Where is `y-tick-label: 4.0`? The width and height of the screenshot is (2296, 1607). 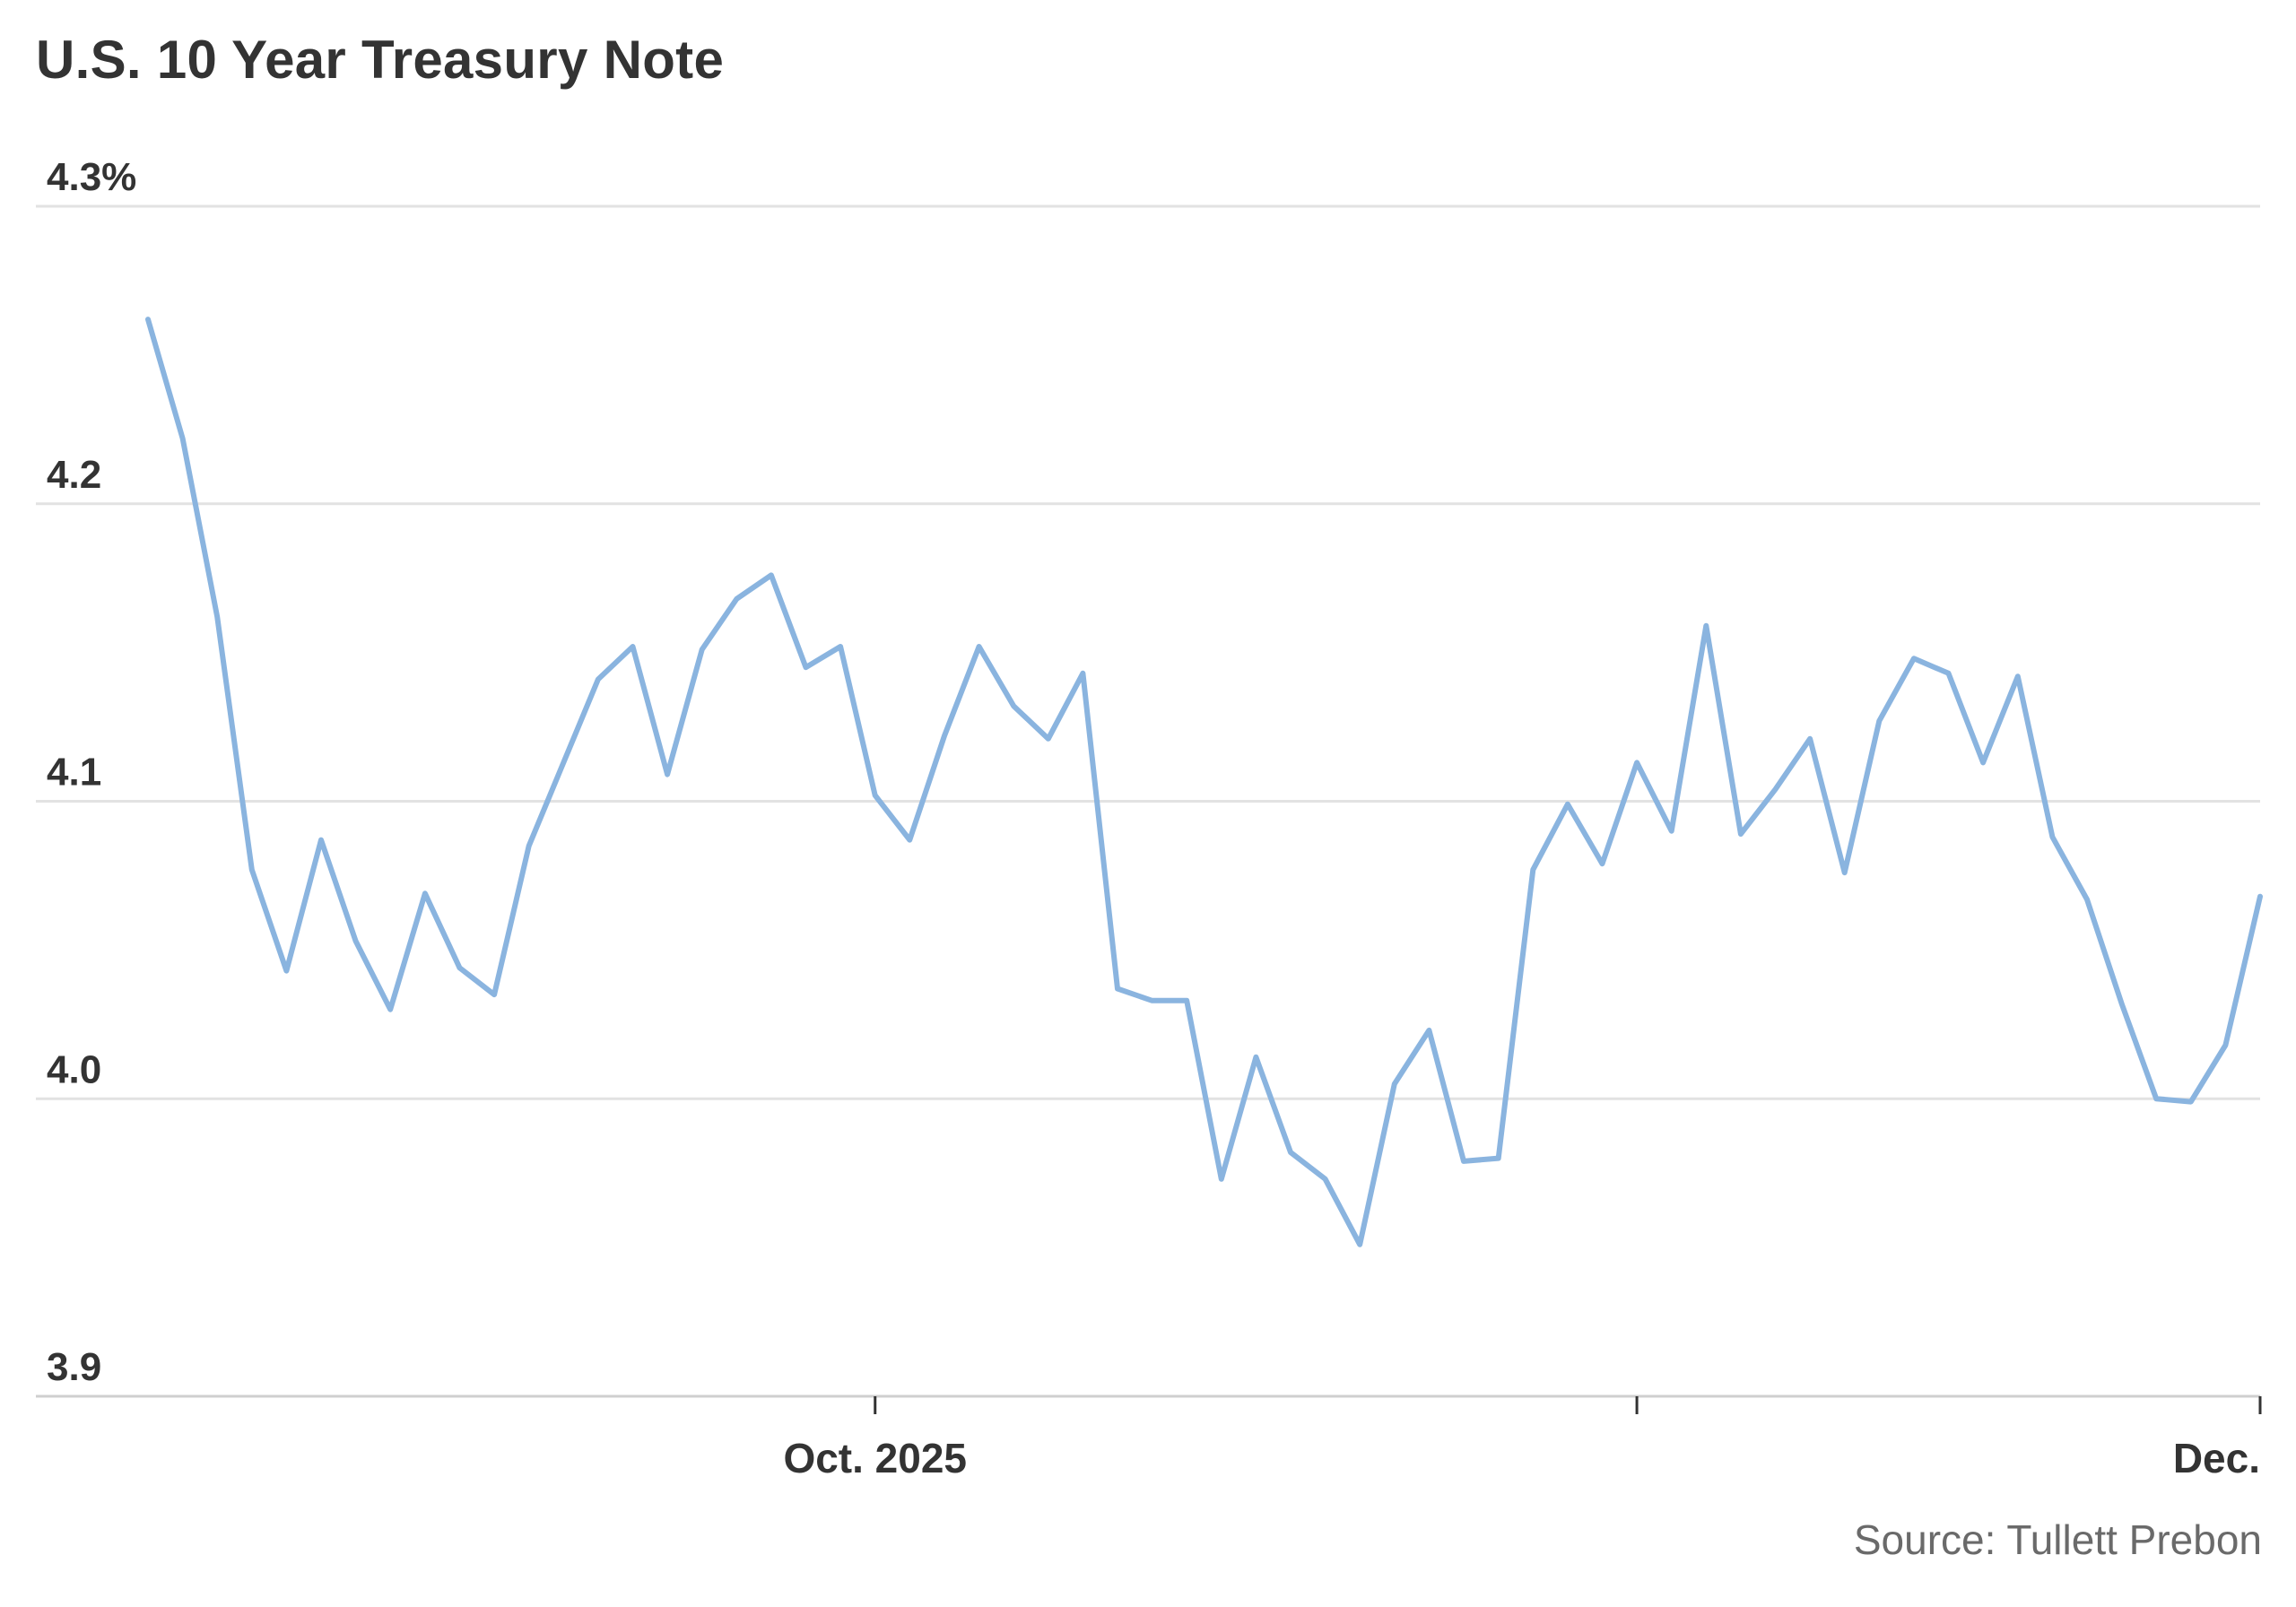
y-tick-label: 4.0 is located at coordinates (74, 1069).